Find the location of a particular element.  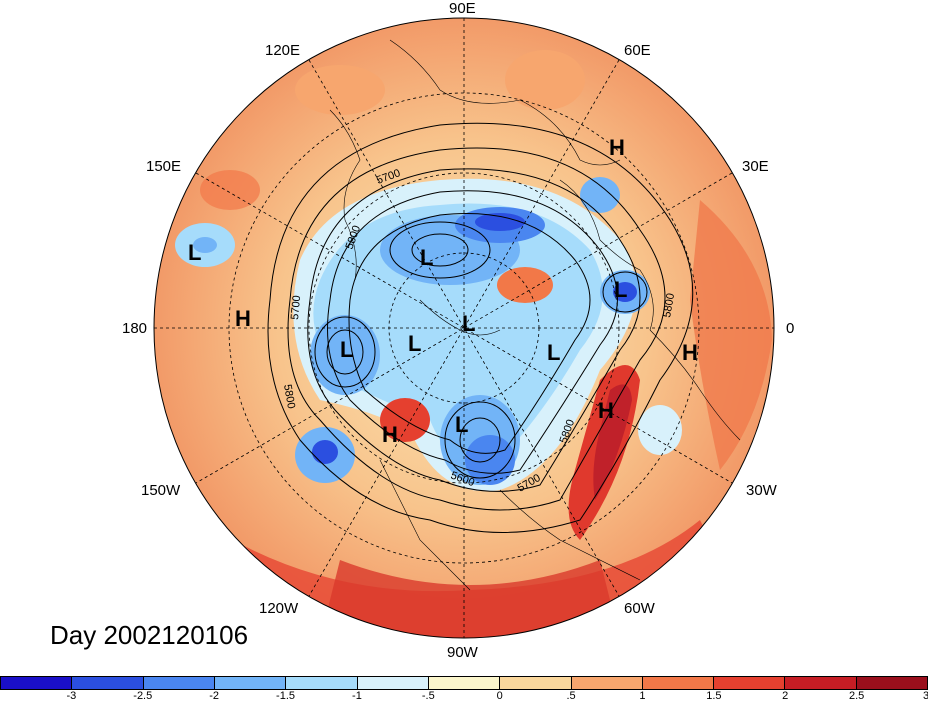

colorbar-tick-label: -3 is located at coordinates (71, 696).